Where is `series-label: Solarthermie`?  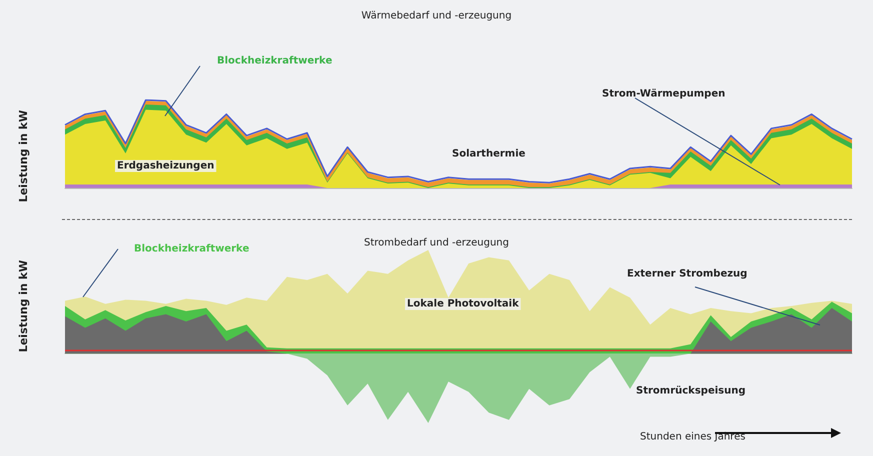
series-label: Solarthermie is located at coordinates (489, 154).